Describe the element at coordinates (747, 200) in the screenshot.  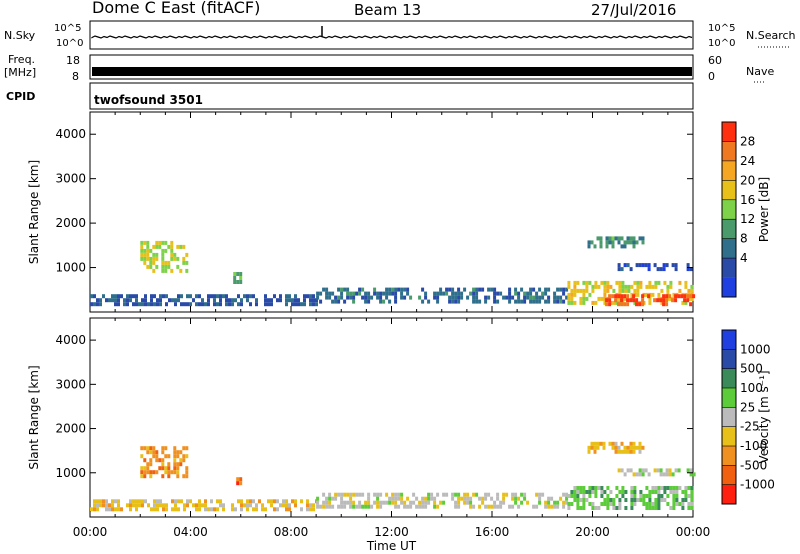
I see `colorbar-tick-label: 16` at that location.